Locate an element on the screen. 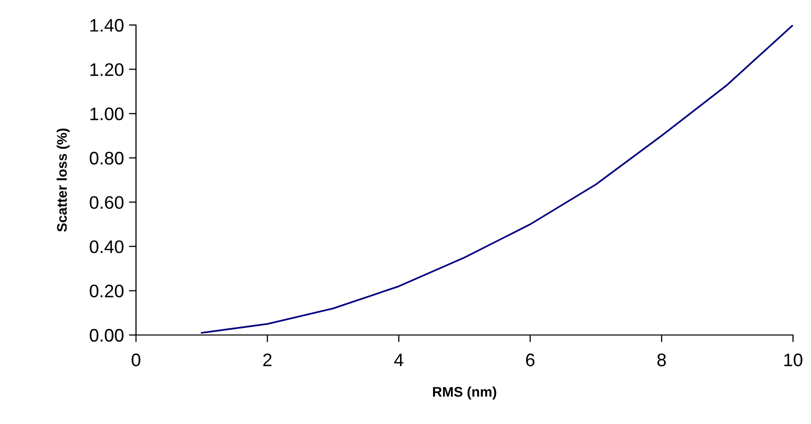 Image resolution: width=811 pixels, height=424 pixels. x-tick-label: 8 is located at coordinates (661, 360).